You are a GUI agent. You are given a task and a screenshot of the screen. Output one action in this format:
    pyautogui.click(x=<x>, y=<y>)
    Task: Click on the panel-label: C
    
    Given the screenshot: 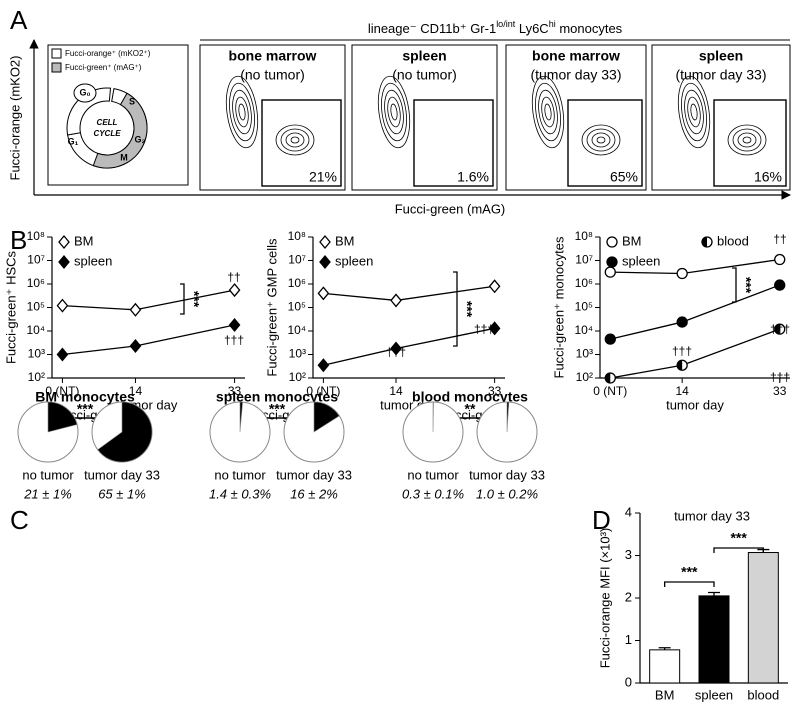 What is the action you would take?
    pyautogui.click(x=19, y=520)
    